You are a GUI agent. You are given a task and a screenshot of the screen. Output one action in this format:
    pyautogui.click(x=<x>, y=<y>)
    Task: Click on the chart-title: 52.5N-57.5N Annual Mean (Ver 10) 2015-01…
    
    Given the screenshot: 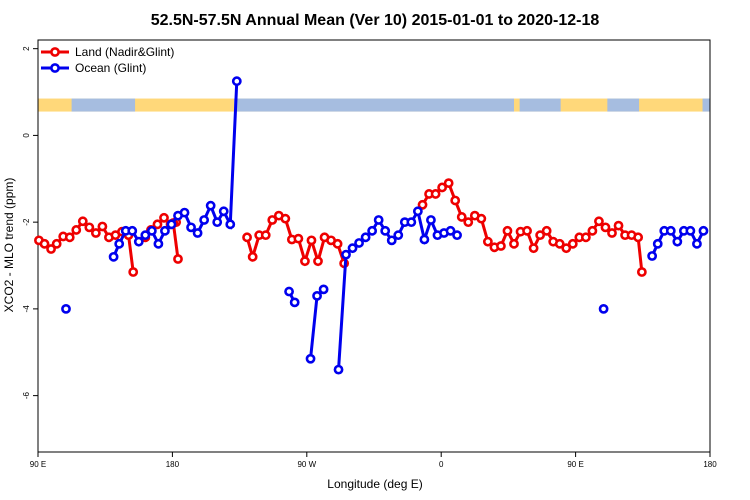 What is the action you would take?
    pyautogui.click(x=375, y=20)
    